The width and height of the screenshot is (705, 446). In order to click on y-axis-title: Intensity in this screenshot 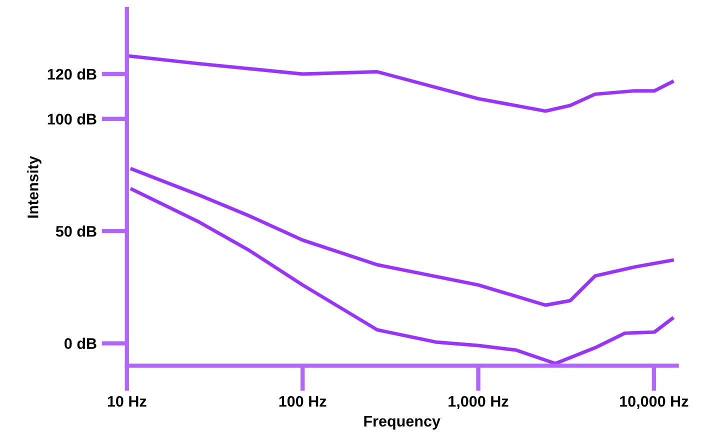, I will do `click(34, 187)`.